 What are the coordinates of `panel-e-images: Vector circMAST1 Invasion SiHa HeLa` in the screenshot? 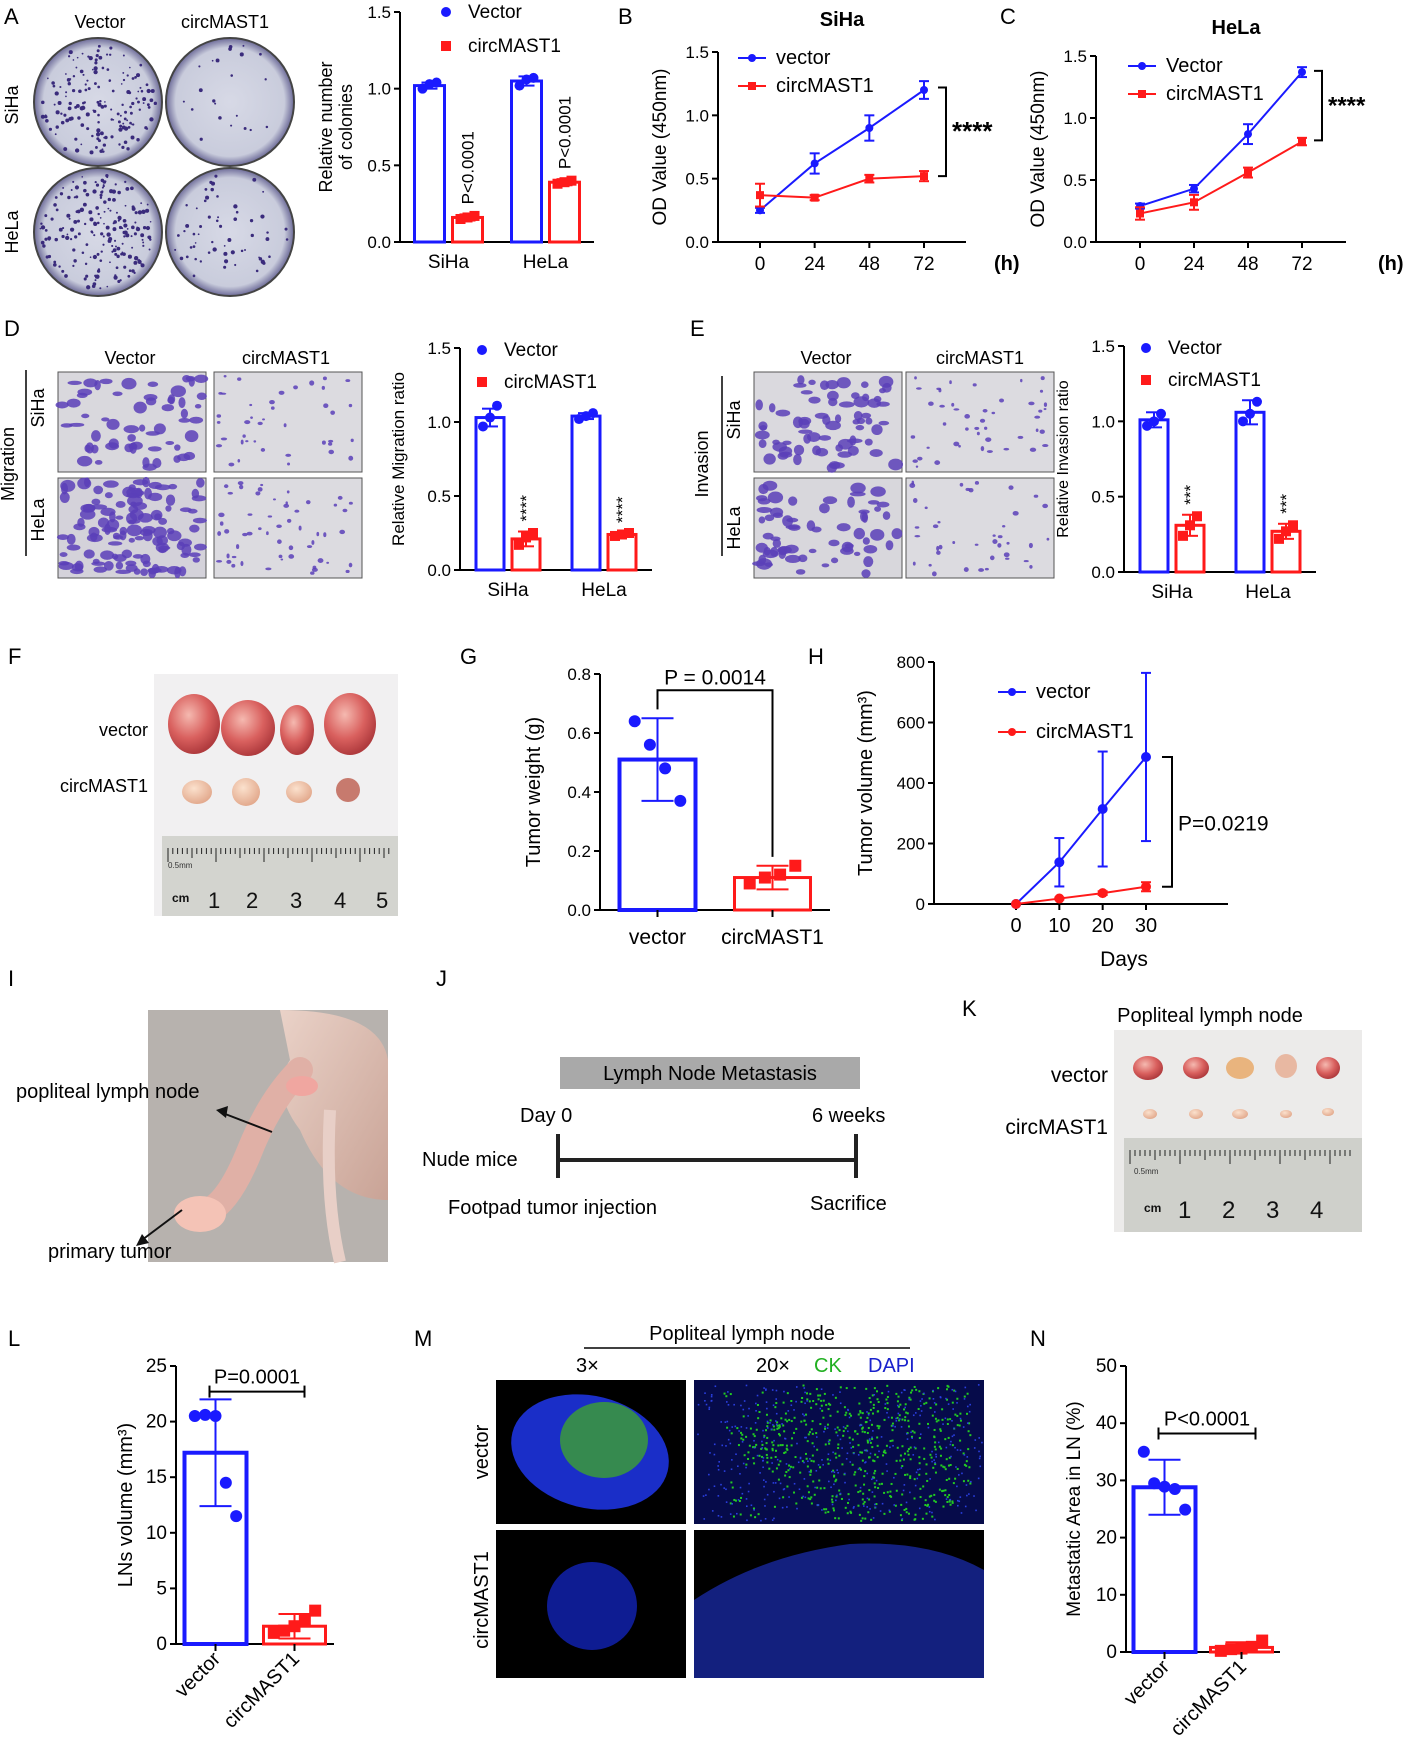 It's located at (873, 463).